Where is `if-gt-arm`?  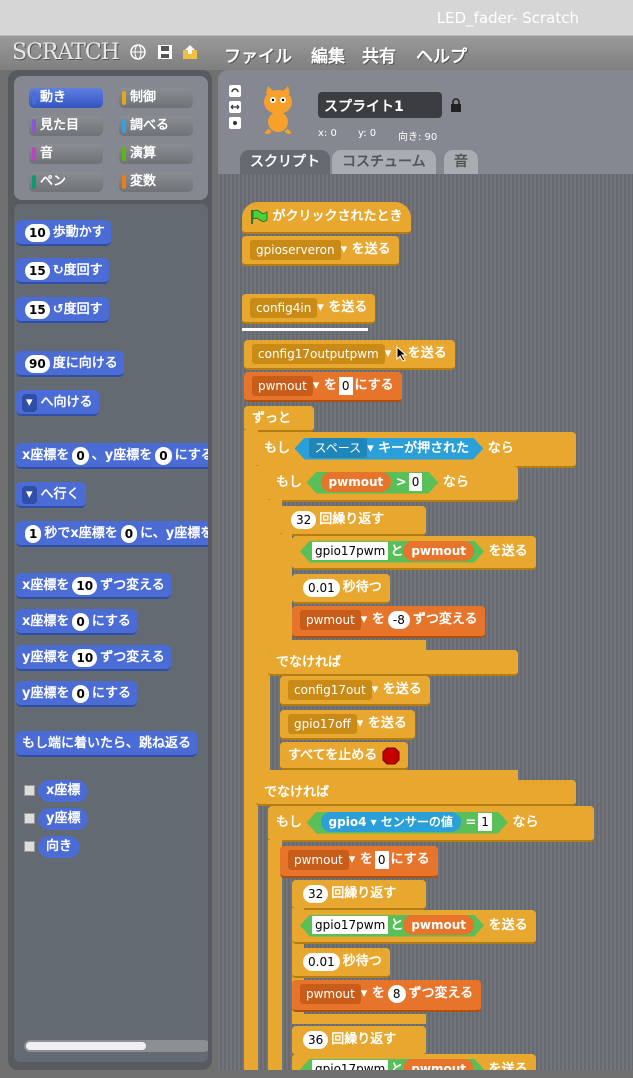 if-gt-arm is located at coordinates (275, 575).